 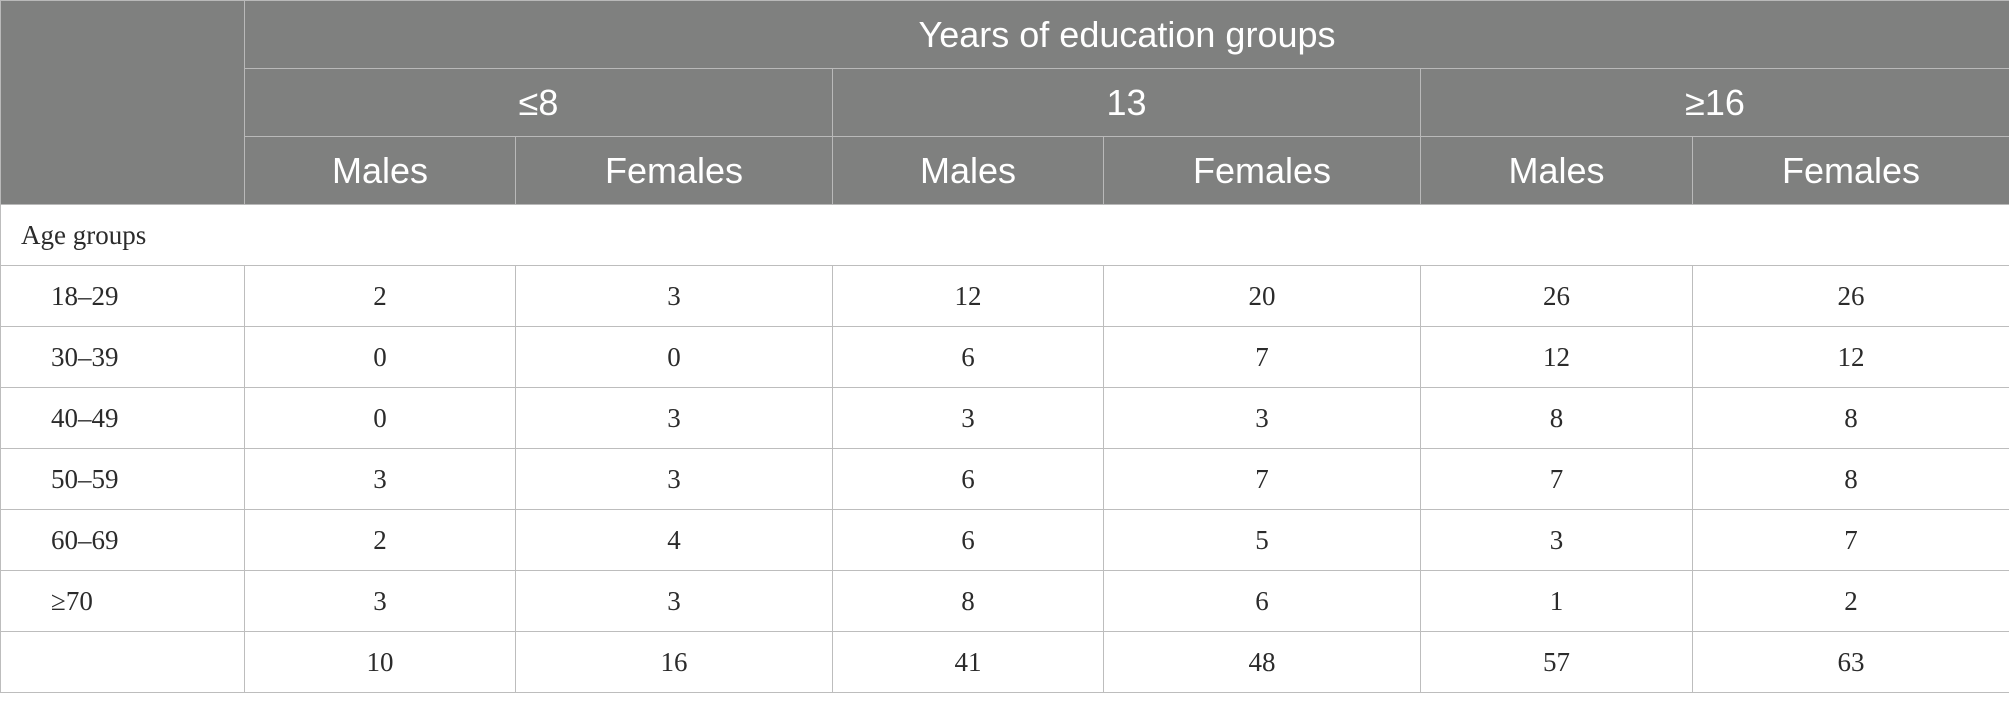 I want to click on total-cell: 10, so click(x=380, y=662).